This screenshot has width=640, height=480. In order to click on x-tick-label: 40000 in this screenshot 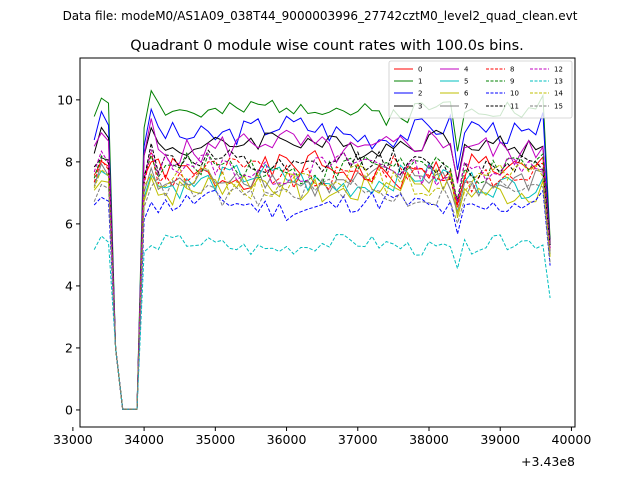, I will do `click(572, 439)`.